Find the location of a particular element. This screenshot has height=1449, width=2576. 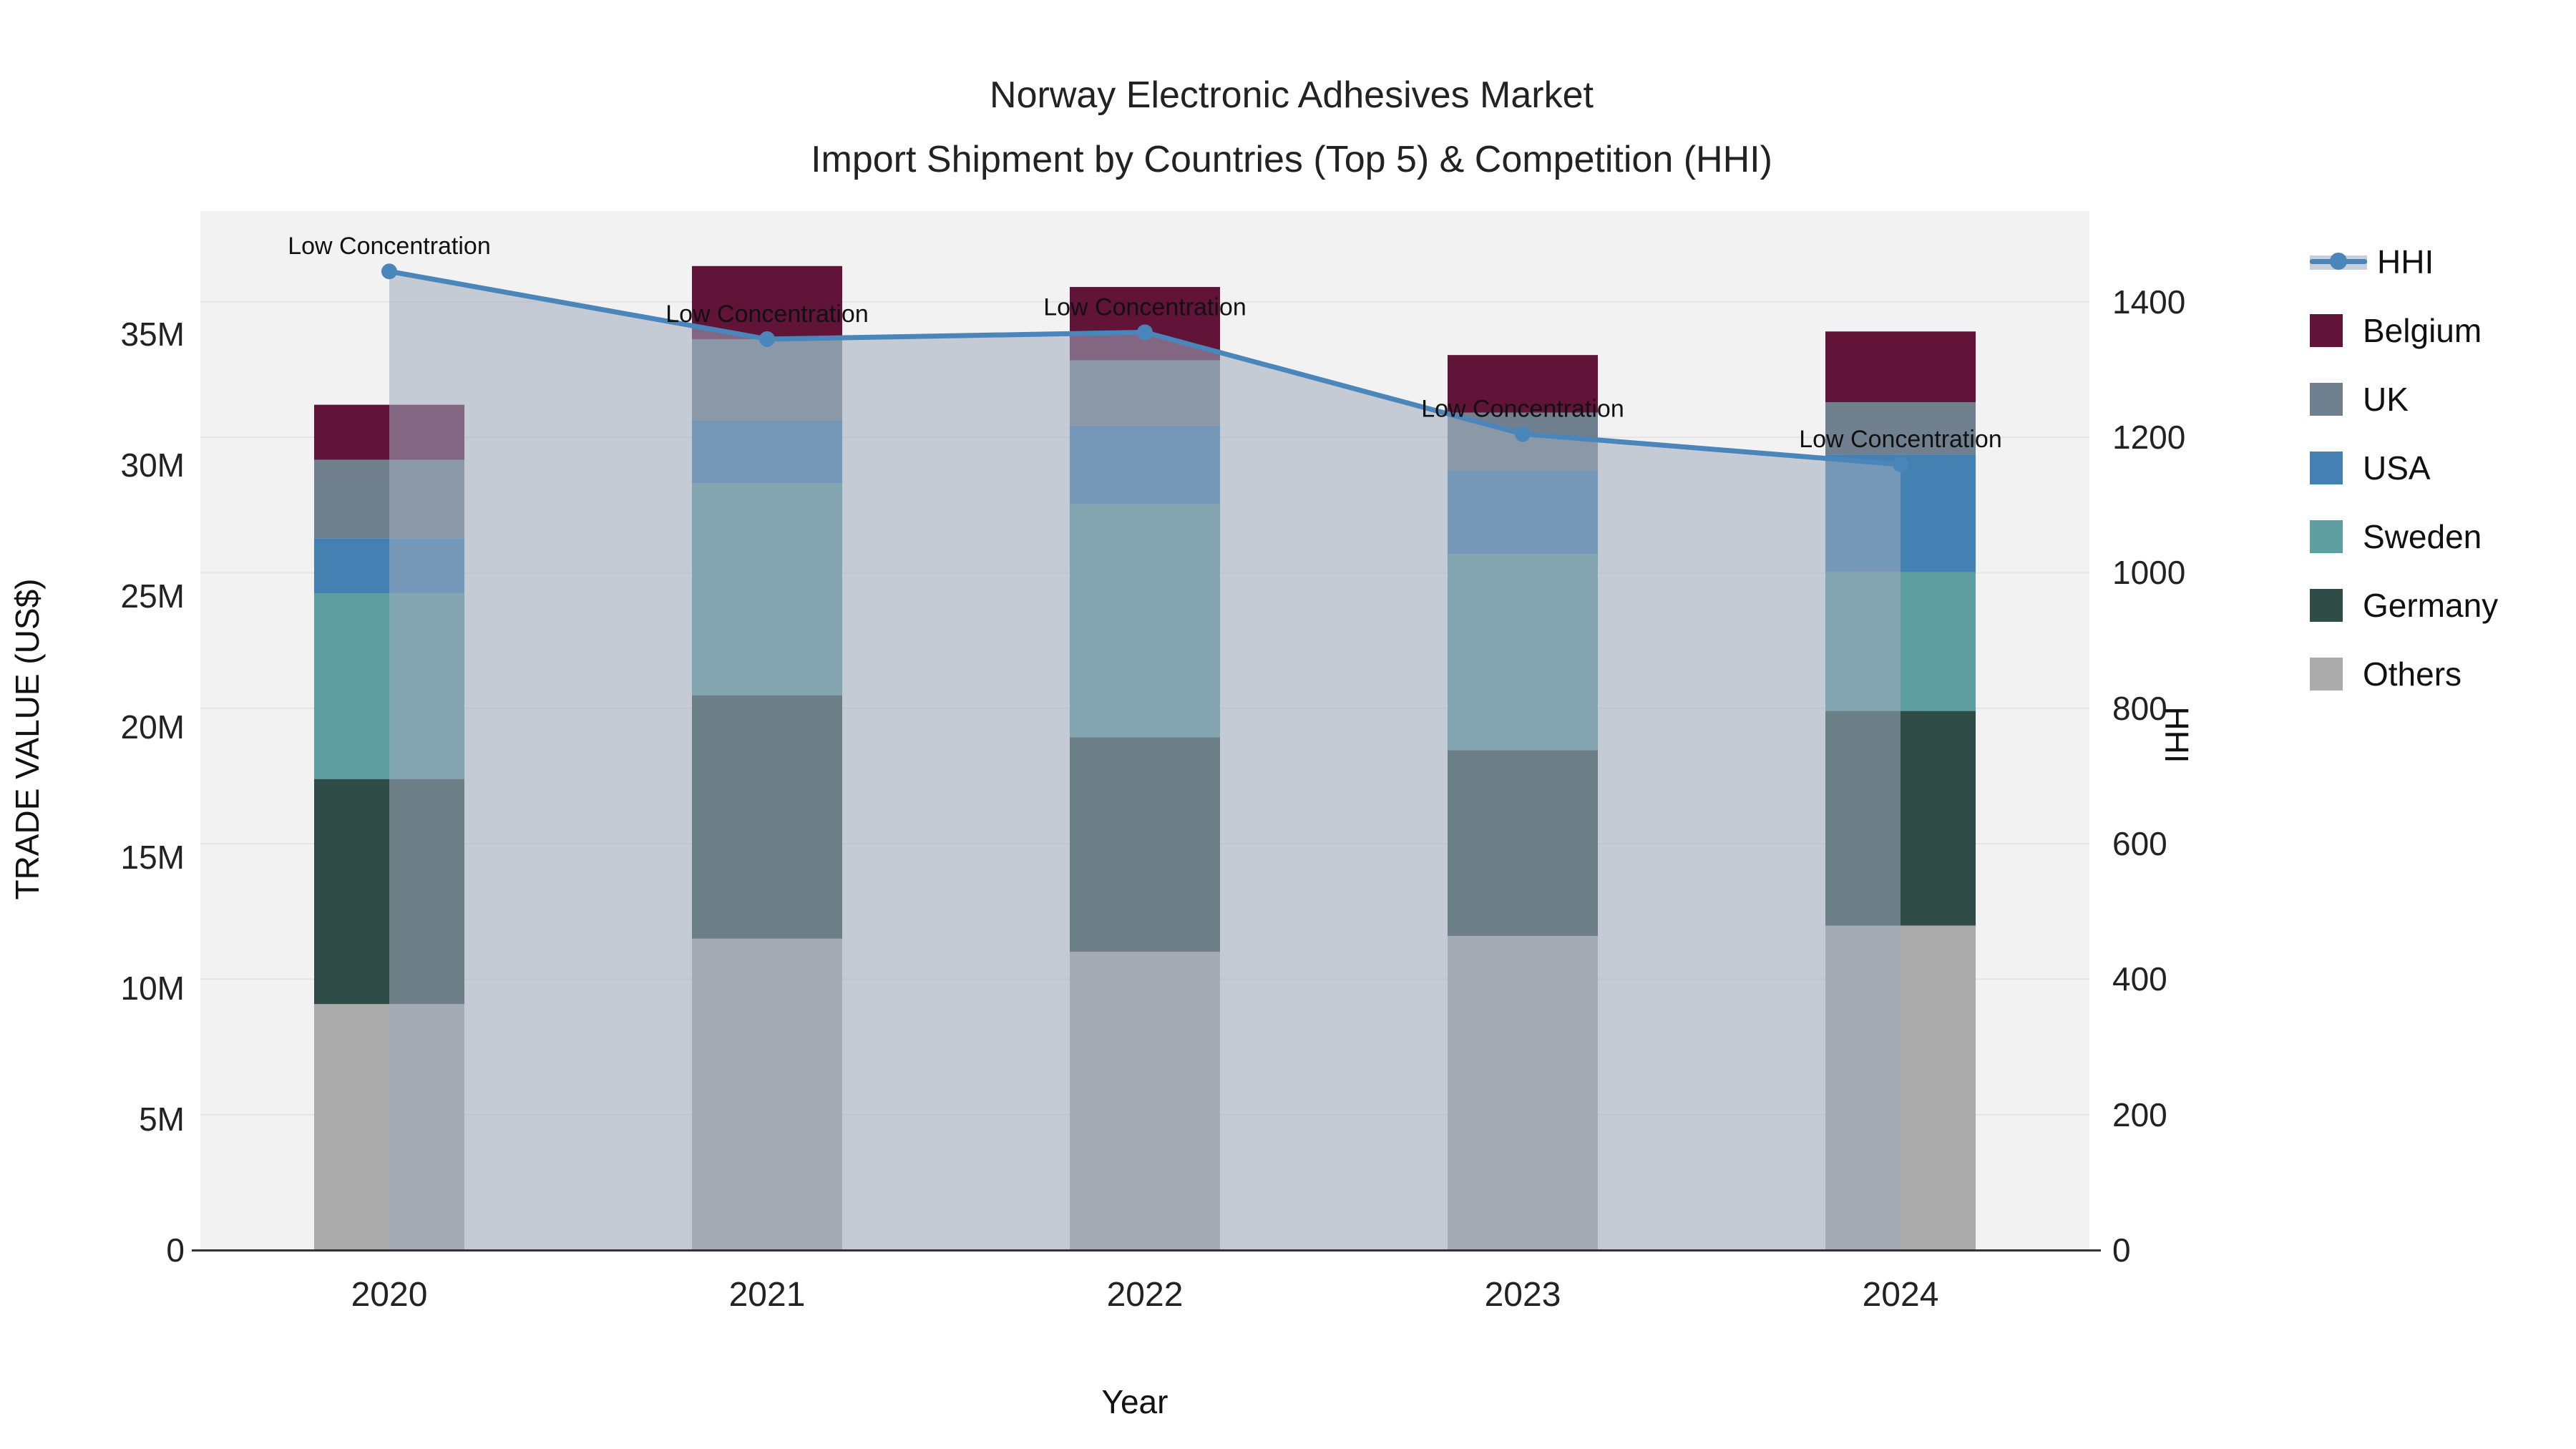

legend-label-uk: UK is located at coordinates (2386, 399).